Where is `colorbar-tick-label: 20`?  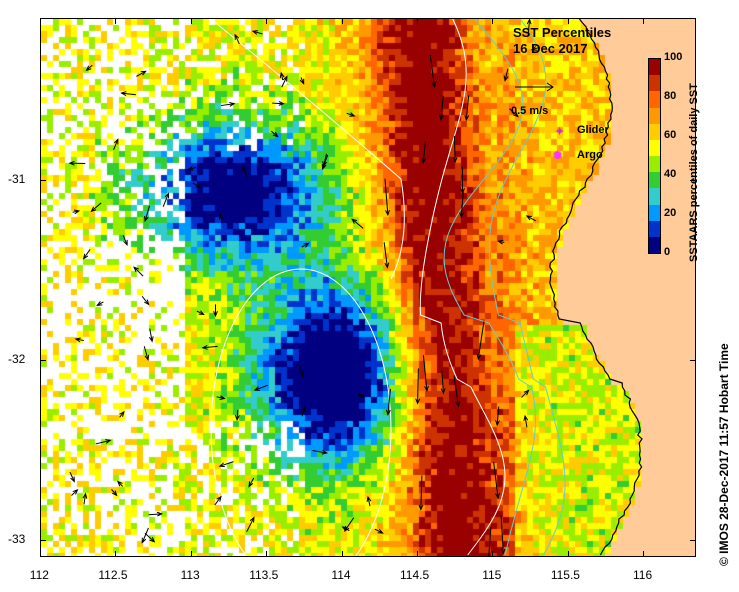
colorbar-tick-label: 20 is located at coordinates (670, 213).